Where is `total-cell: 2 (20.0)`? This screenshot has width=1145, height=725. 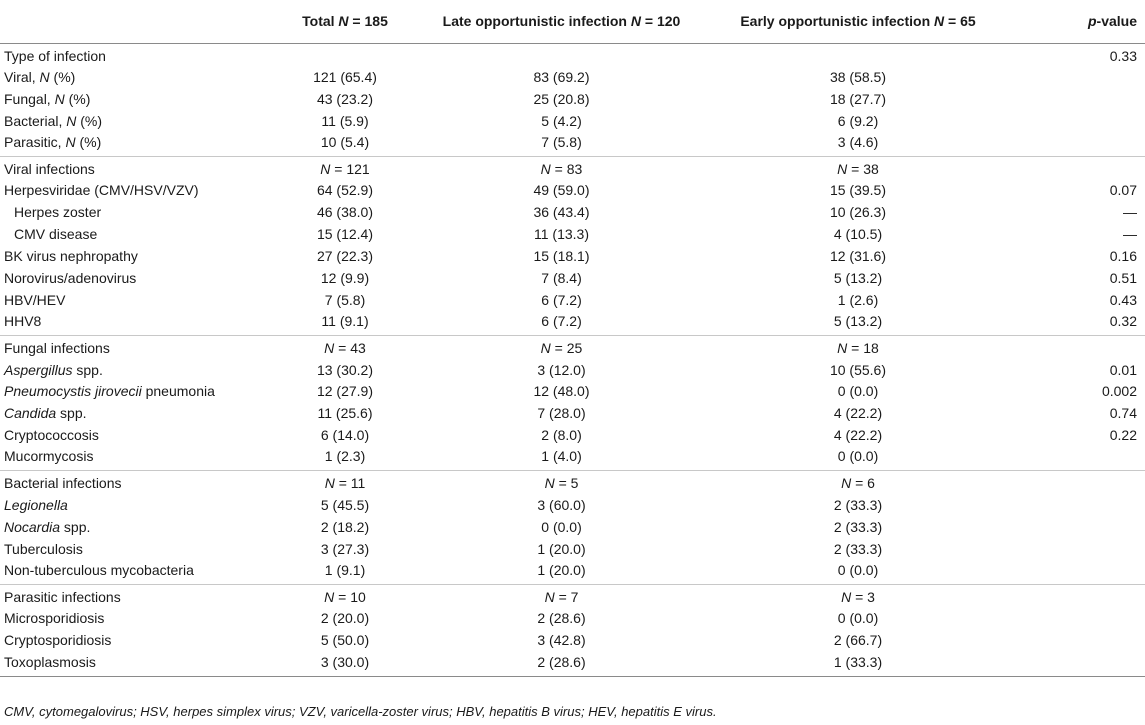 total-cell: 2 (20.0) is located at coordinates (345, 618).